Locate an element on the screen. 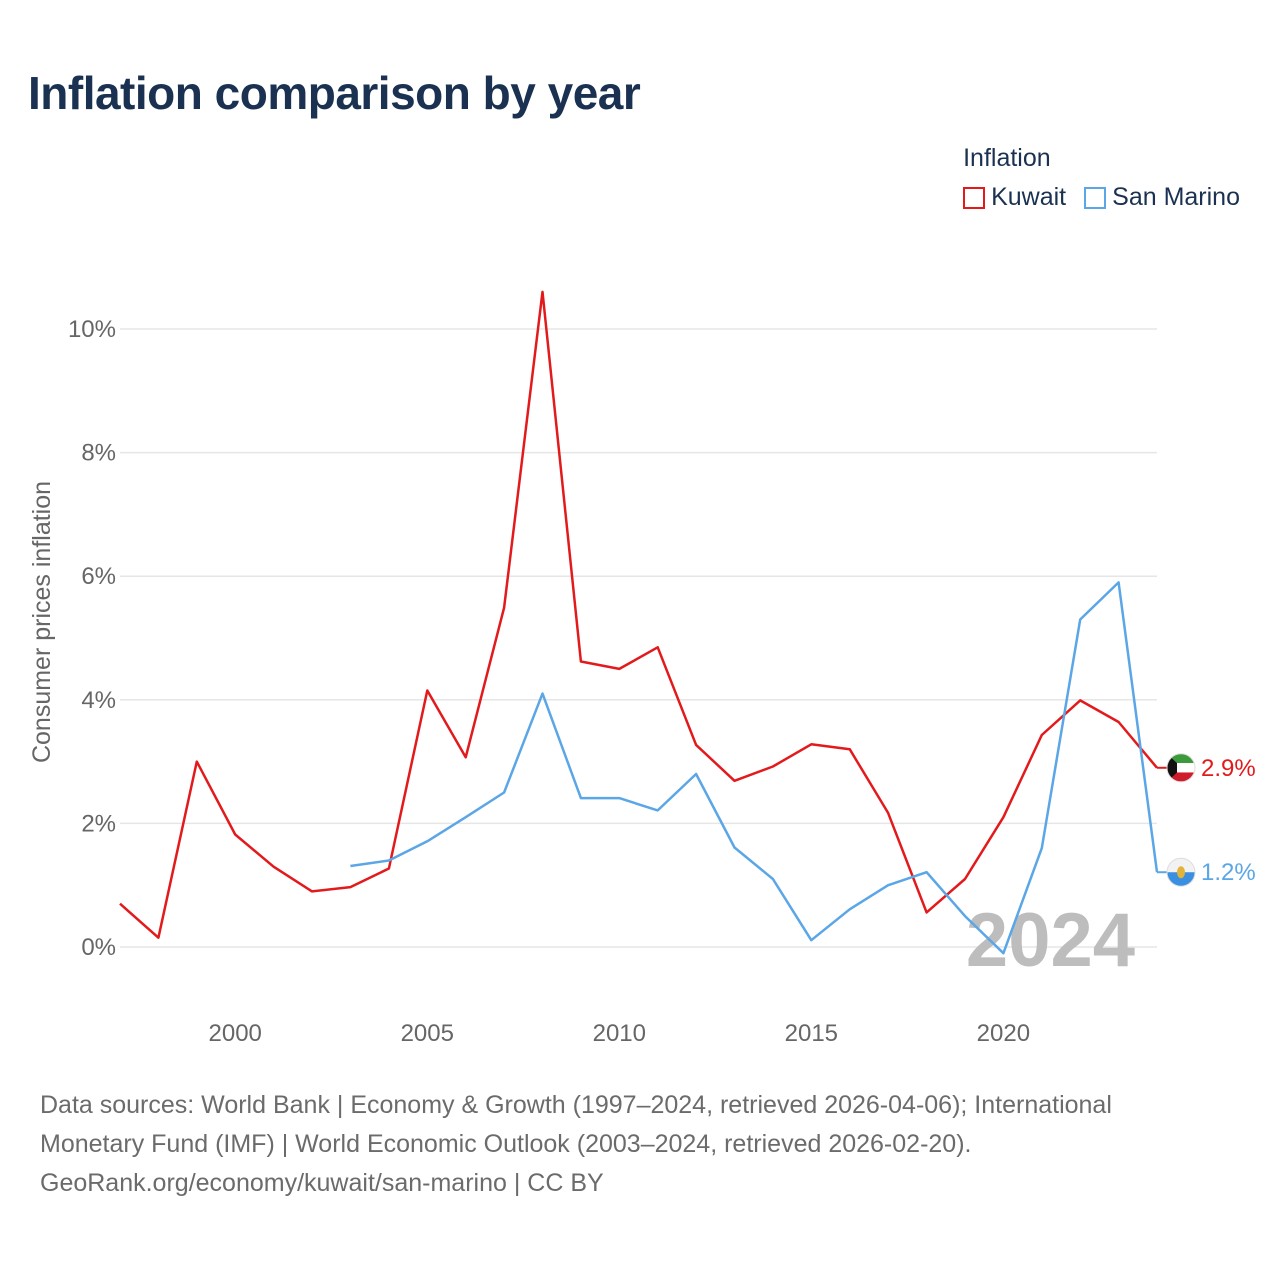 Image resolution: width=1280 pixels, height=1280 pixels. y-tick-label: 10% is located at coordinates (92, 329).